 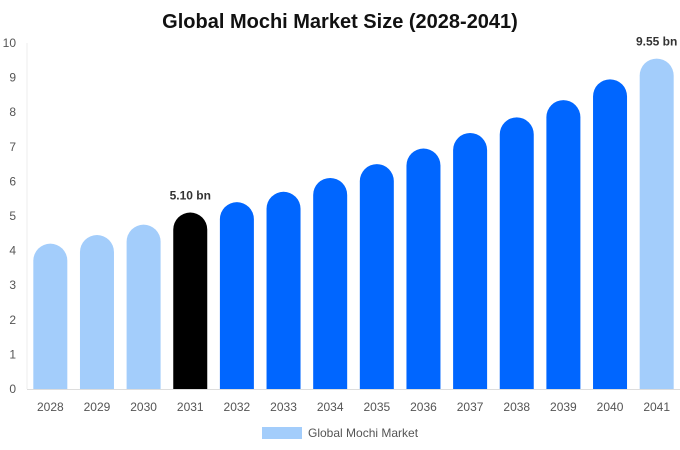 What do you see at coordinates (190, 196) in the screenshot?
I see `data-label-2031: 5.10 bn` at bounding box center [190, 196].